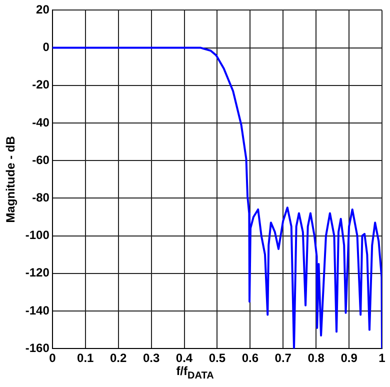 The image size is (390, 387). Describe the element at coordinates (349, 358) in the screenshot. I see `x-tick-label: 0.9` at that location.